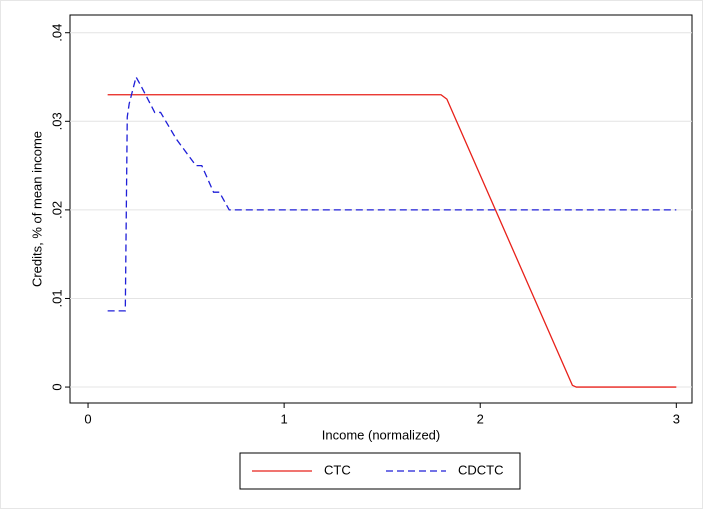 This screenshot has height=514, width=703. What do you see at coordinates (56, 210) in the screenshot?
I see `y-tick-label: .02` at bounding box center [56, 210].